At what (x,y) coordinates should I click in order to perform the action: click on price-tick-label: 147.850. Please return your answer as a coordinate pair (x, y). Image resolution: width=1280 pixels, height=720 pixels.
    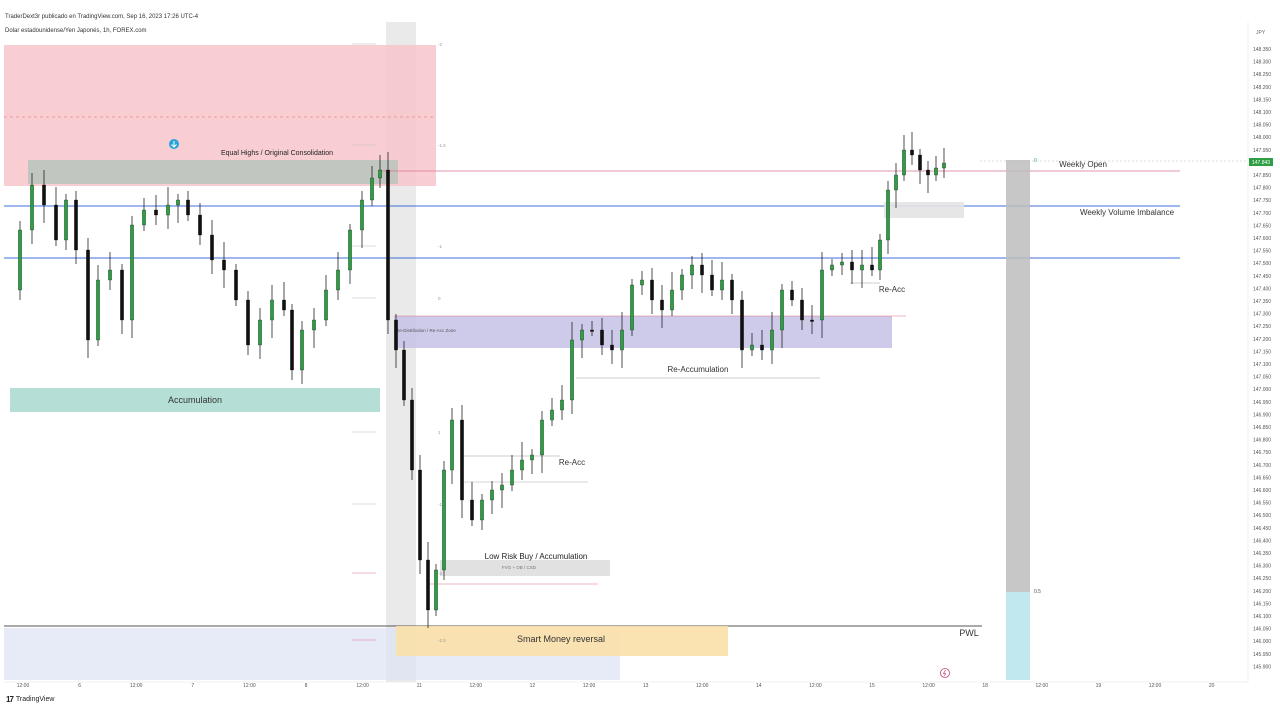
    Looking at the image, I should click on (1262, 176).